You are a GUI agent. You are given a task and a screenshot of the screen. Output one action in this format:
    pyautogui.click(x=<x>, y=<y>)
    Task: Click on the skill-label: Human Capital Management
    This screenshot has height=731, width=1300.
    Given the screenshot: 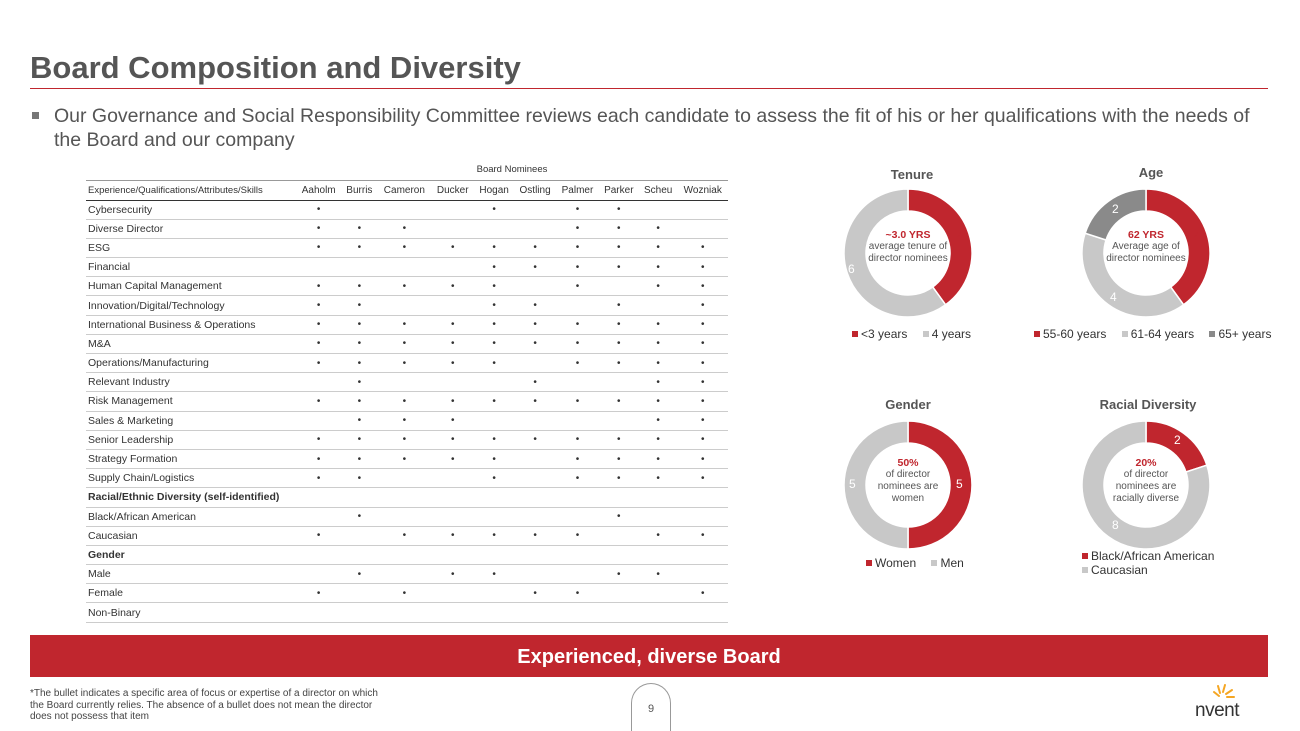 What is the action you would take?
    pyautogui.click(x=191, y=286)
    